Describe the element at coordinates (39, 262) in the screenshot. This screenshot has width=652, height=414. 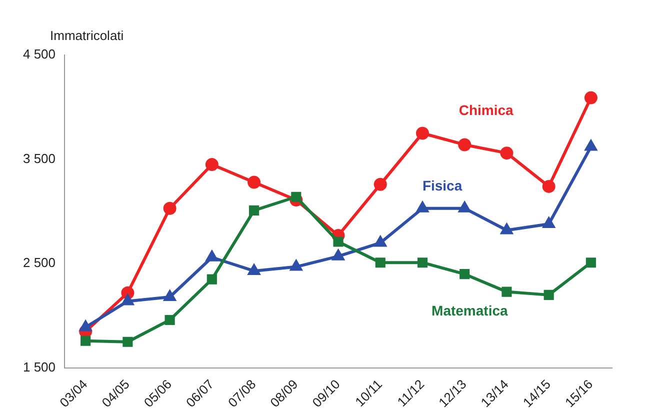
I see `y-tick-label: 2 500` at that location.